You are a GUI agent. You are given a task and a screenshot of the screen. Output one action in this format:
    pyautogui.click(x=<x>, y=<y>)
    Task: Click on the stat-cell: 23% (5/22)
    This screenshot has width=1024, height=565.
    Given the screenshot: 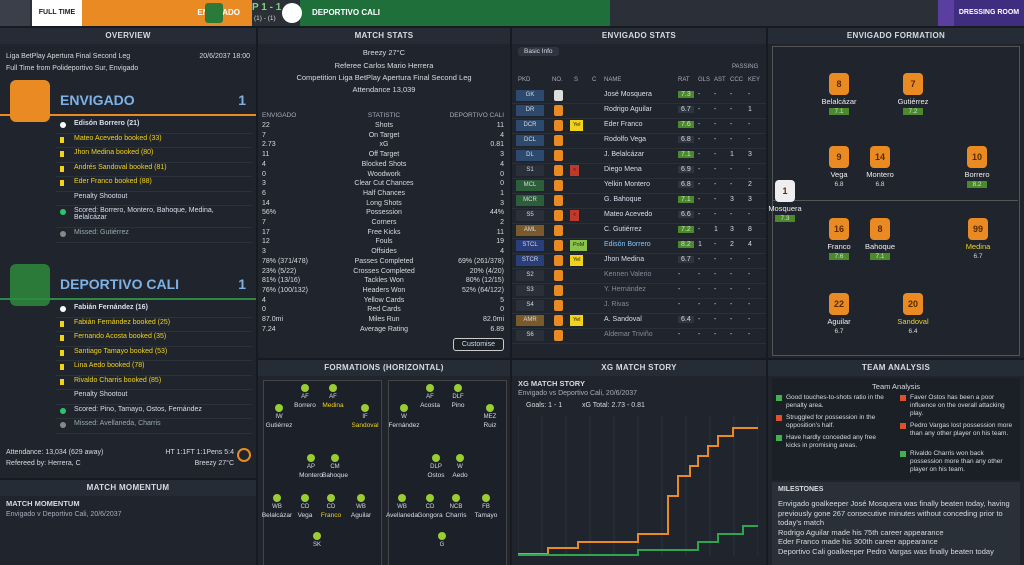 What is the action you would take?
    pyautogui.click(x=279, y=271)
    